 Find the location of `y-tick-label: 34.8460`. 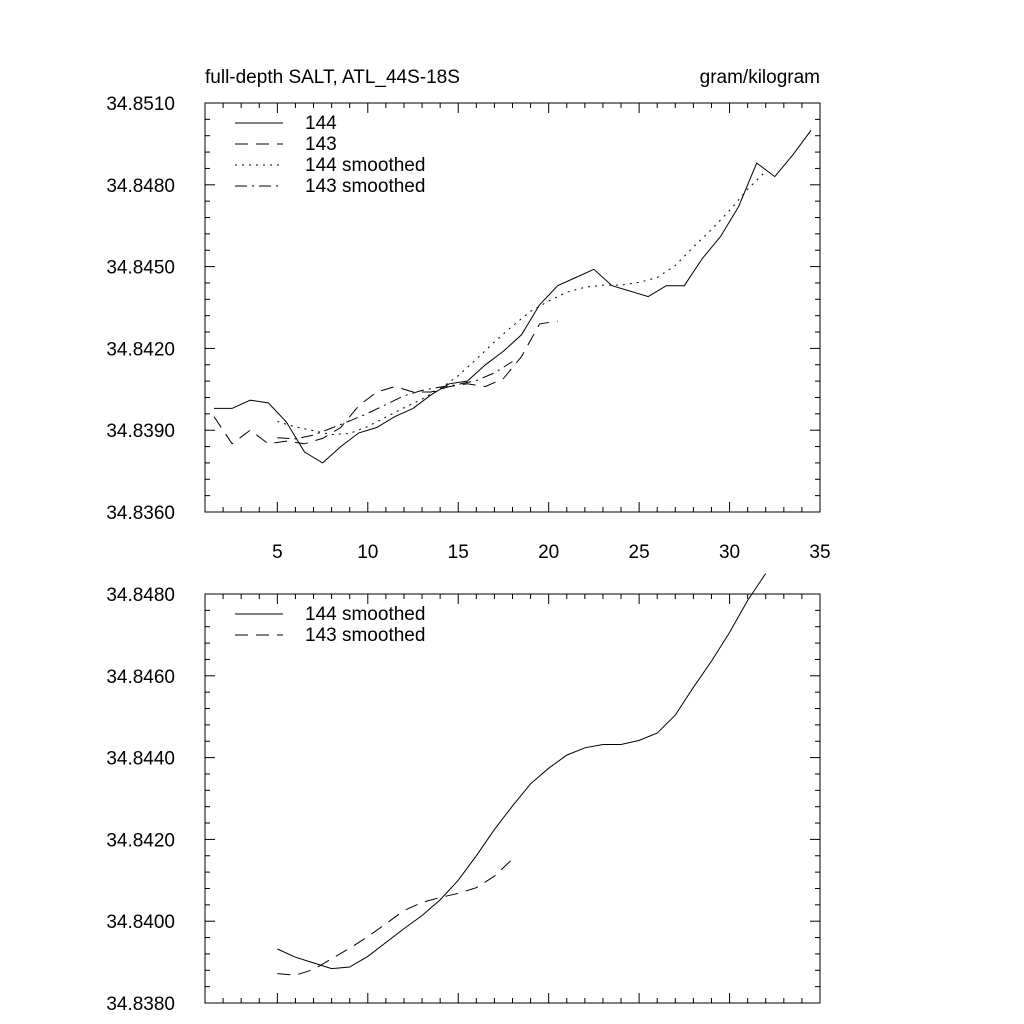

y-tick-label: 34.8460 is located at coordinates (140, 677).